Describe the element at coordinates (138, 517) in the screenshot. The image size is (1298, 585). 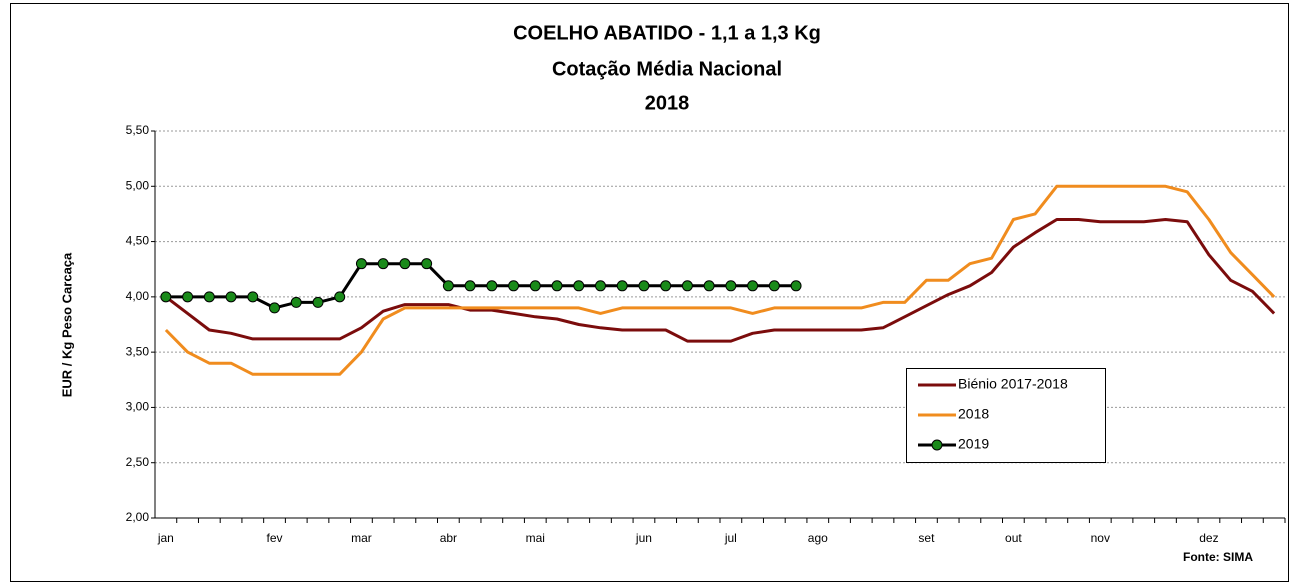
I see `y-tick-label: 2,00` at that location.